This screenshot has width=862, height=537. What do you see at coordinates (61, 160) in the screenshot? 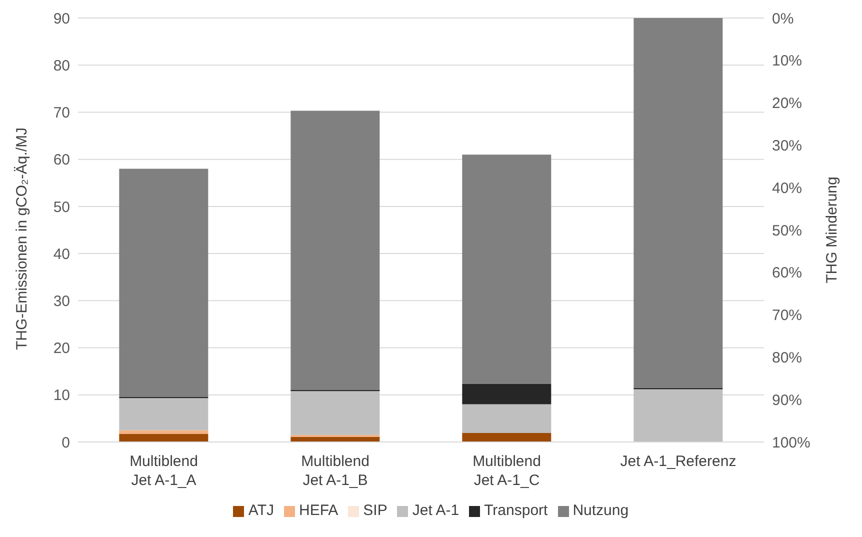
I see `y-tick-label: 60` at bounding box center [61, 160].